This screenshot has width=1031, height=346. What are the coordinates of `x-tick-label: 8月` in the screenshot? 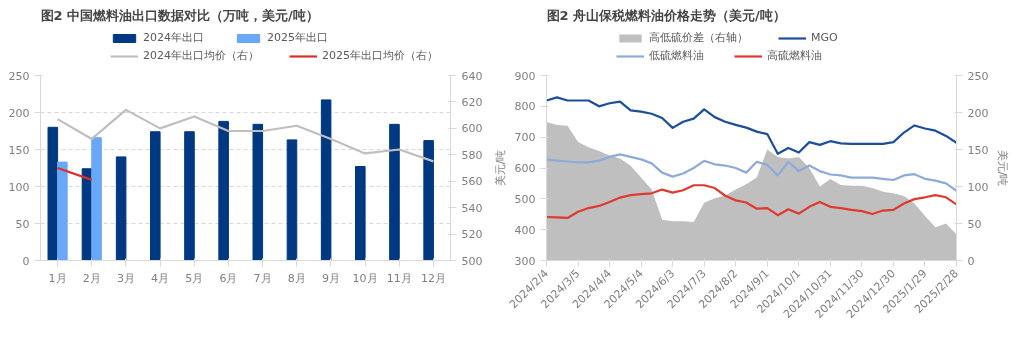 It's located at (296, 278).